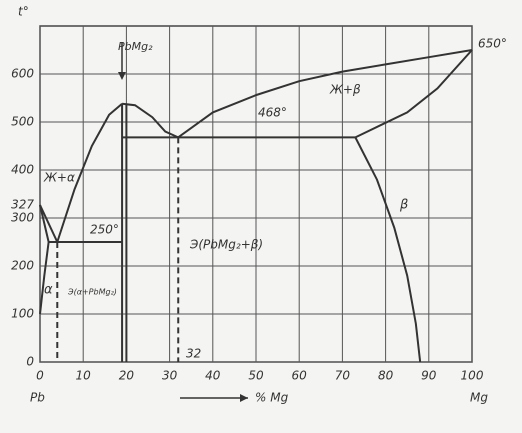  What do you see at coordinates (272, 398) in the screenshot?
I see `x-axis-label: % Mg` at bounding box center [272, 398].